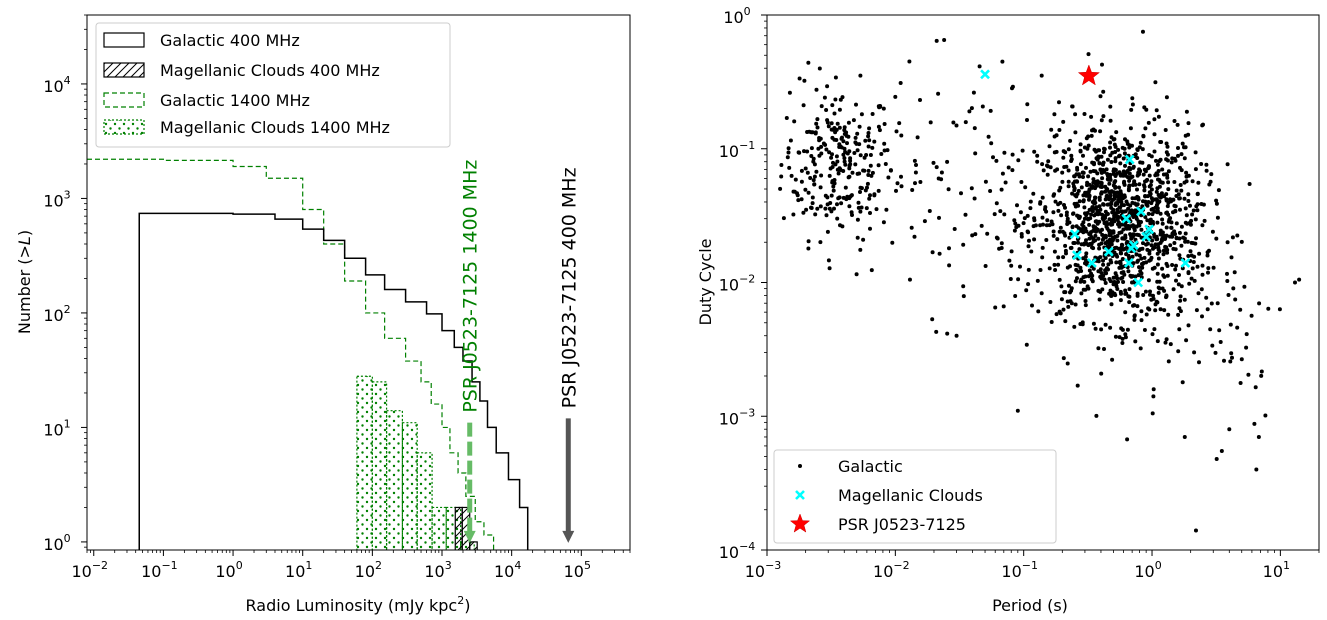 The height and width of the screenshot is (620, 1327). Describe the element at coordinates (89, 570) in the screenshot. I see `x-tick-label: 10−2` at that location.